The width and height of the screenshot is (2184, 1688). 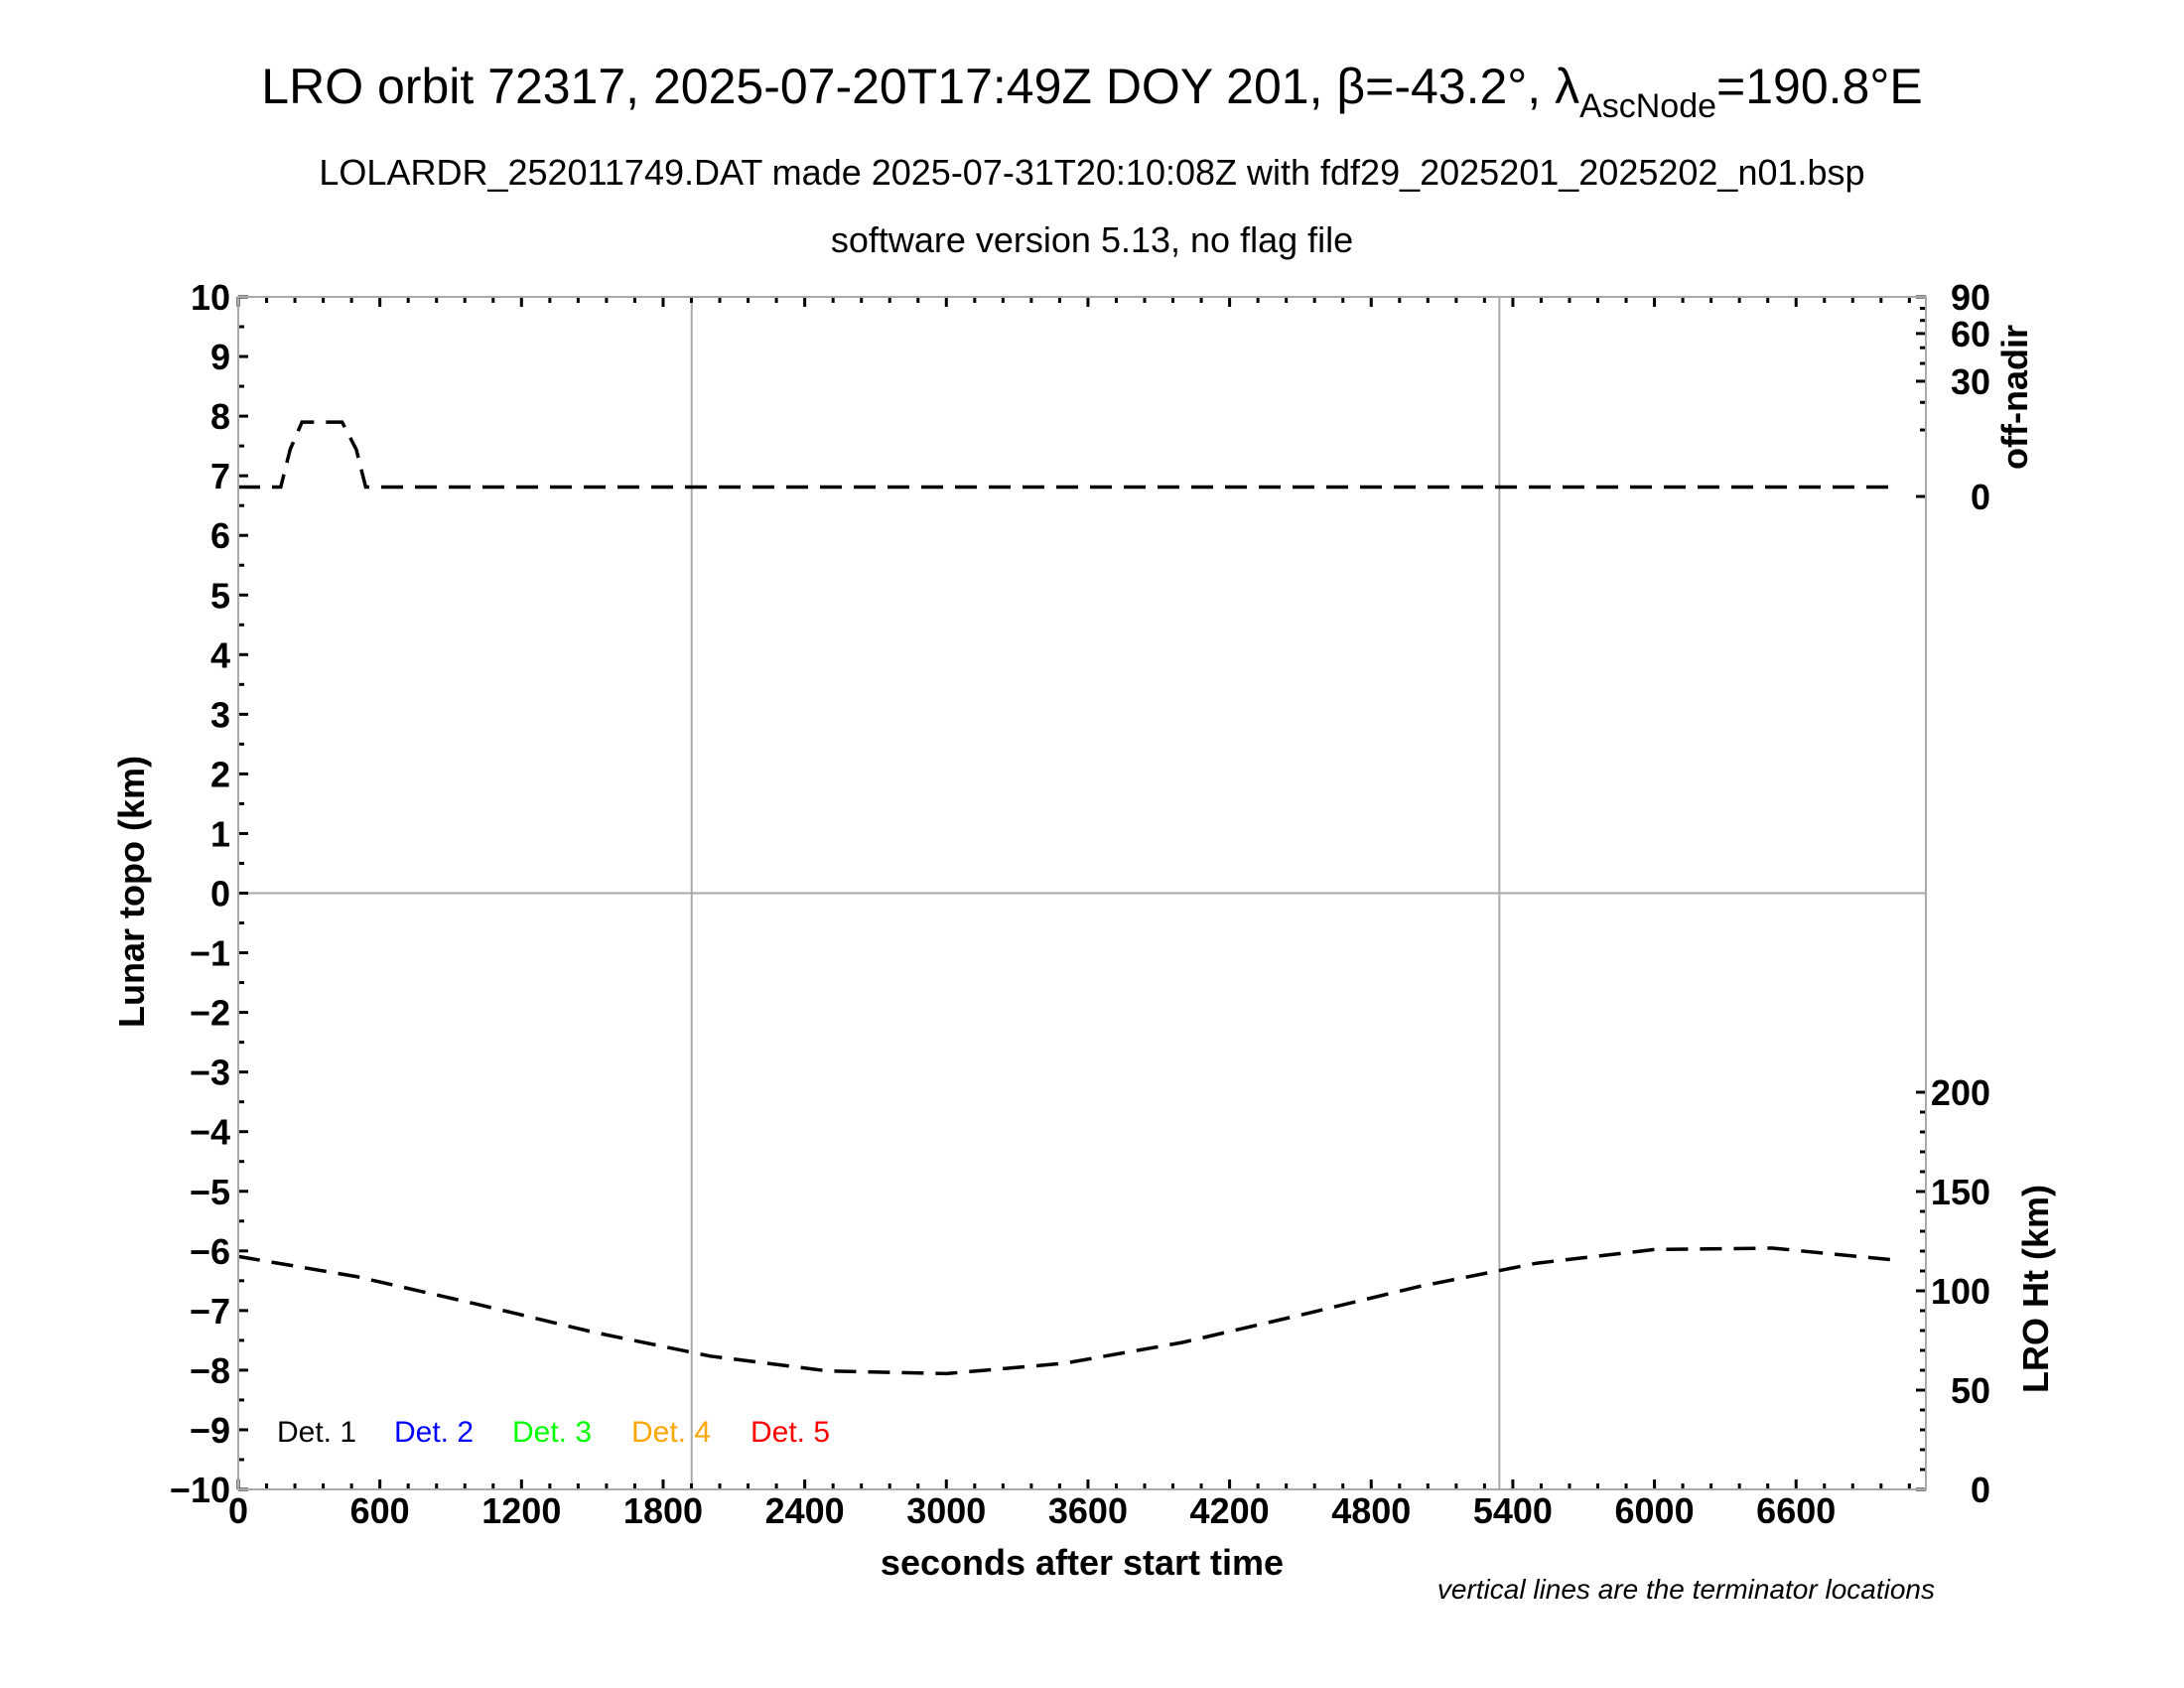 What do you see at coordinates (220, 476) in the screenshot?
I see `y-tick-label: 7` at bounding box center [220, 476].